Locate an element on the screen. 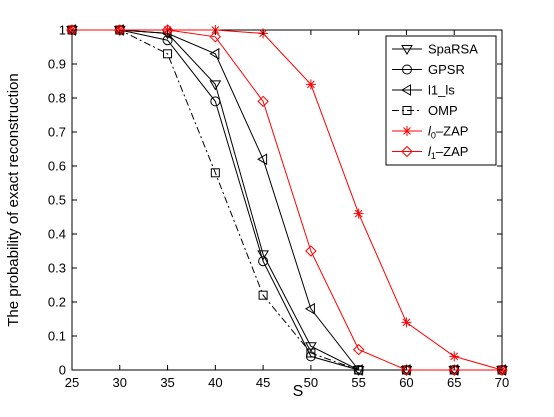 The height and width of the screenshot is (417, 554). x-tick-label: 25 is located at coordinates (72, 382).